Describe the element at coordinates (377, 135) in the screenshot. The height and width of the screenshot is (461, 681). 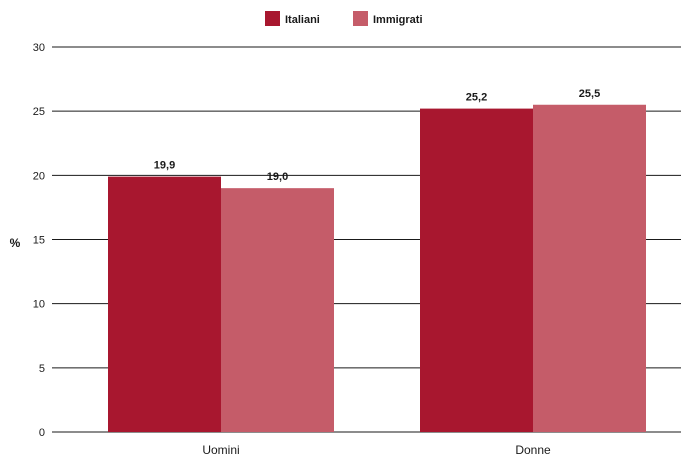
I see `data-labels: 19,9 25,2 19,0 25,5` at that location.